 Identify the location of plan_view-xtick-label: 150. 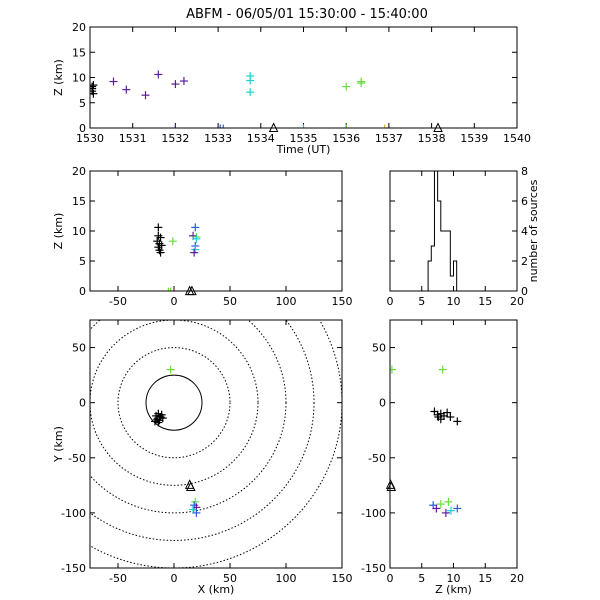
(342, 578).